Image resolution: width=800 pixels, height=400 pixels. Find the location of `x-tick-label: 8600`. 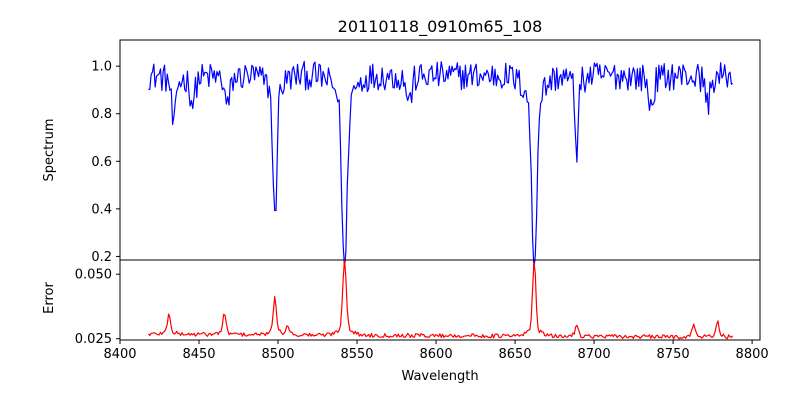

x-tick-label: 8600 is located at coordinates (436, 354).